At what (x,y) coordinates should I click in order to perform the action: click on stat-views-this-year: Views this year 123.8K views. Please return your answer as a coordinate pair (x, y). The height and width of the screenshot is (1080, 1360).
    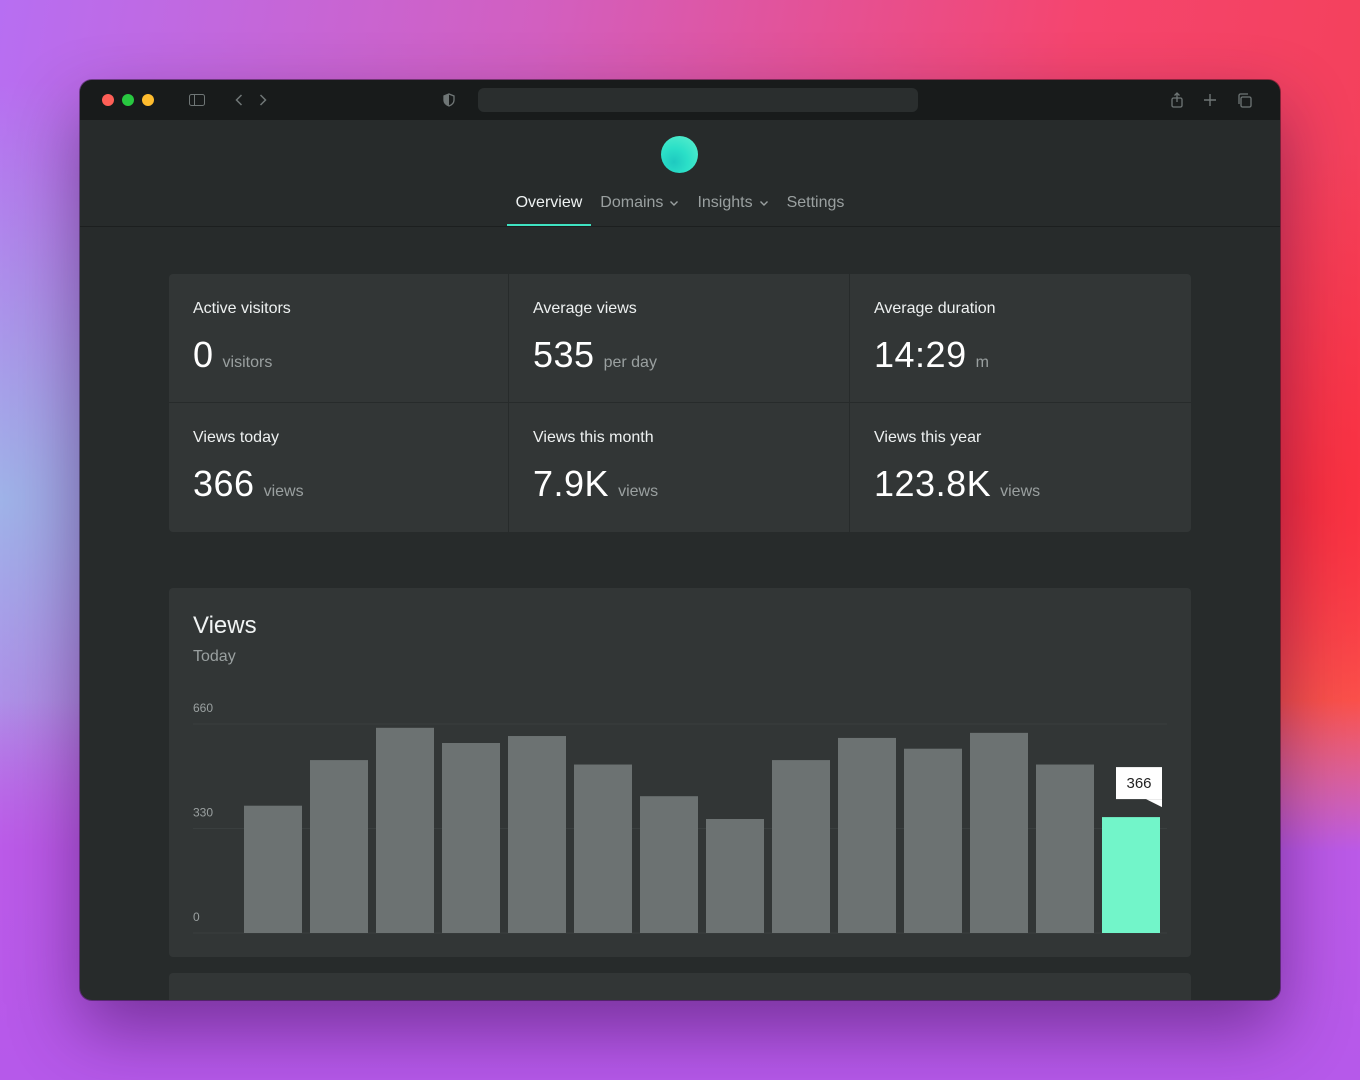
    Looking at the image, I should click on (1020, 467).